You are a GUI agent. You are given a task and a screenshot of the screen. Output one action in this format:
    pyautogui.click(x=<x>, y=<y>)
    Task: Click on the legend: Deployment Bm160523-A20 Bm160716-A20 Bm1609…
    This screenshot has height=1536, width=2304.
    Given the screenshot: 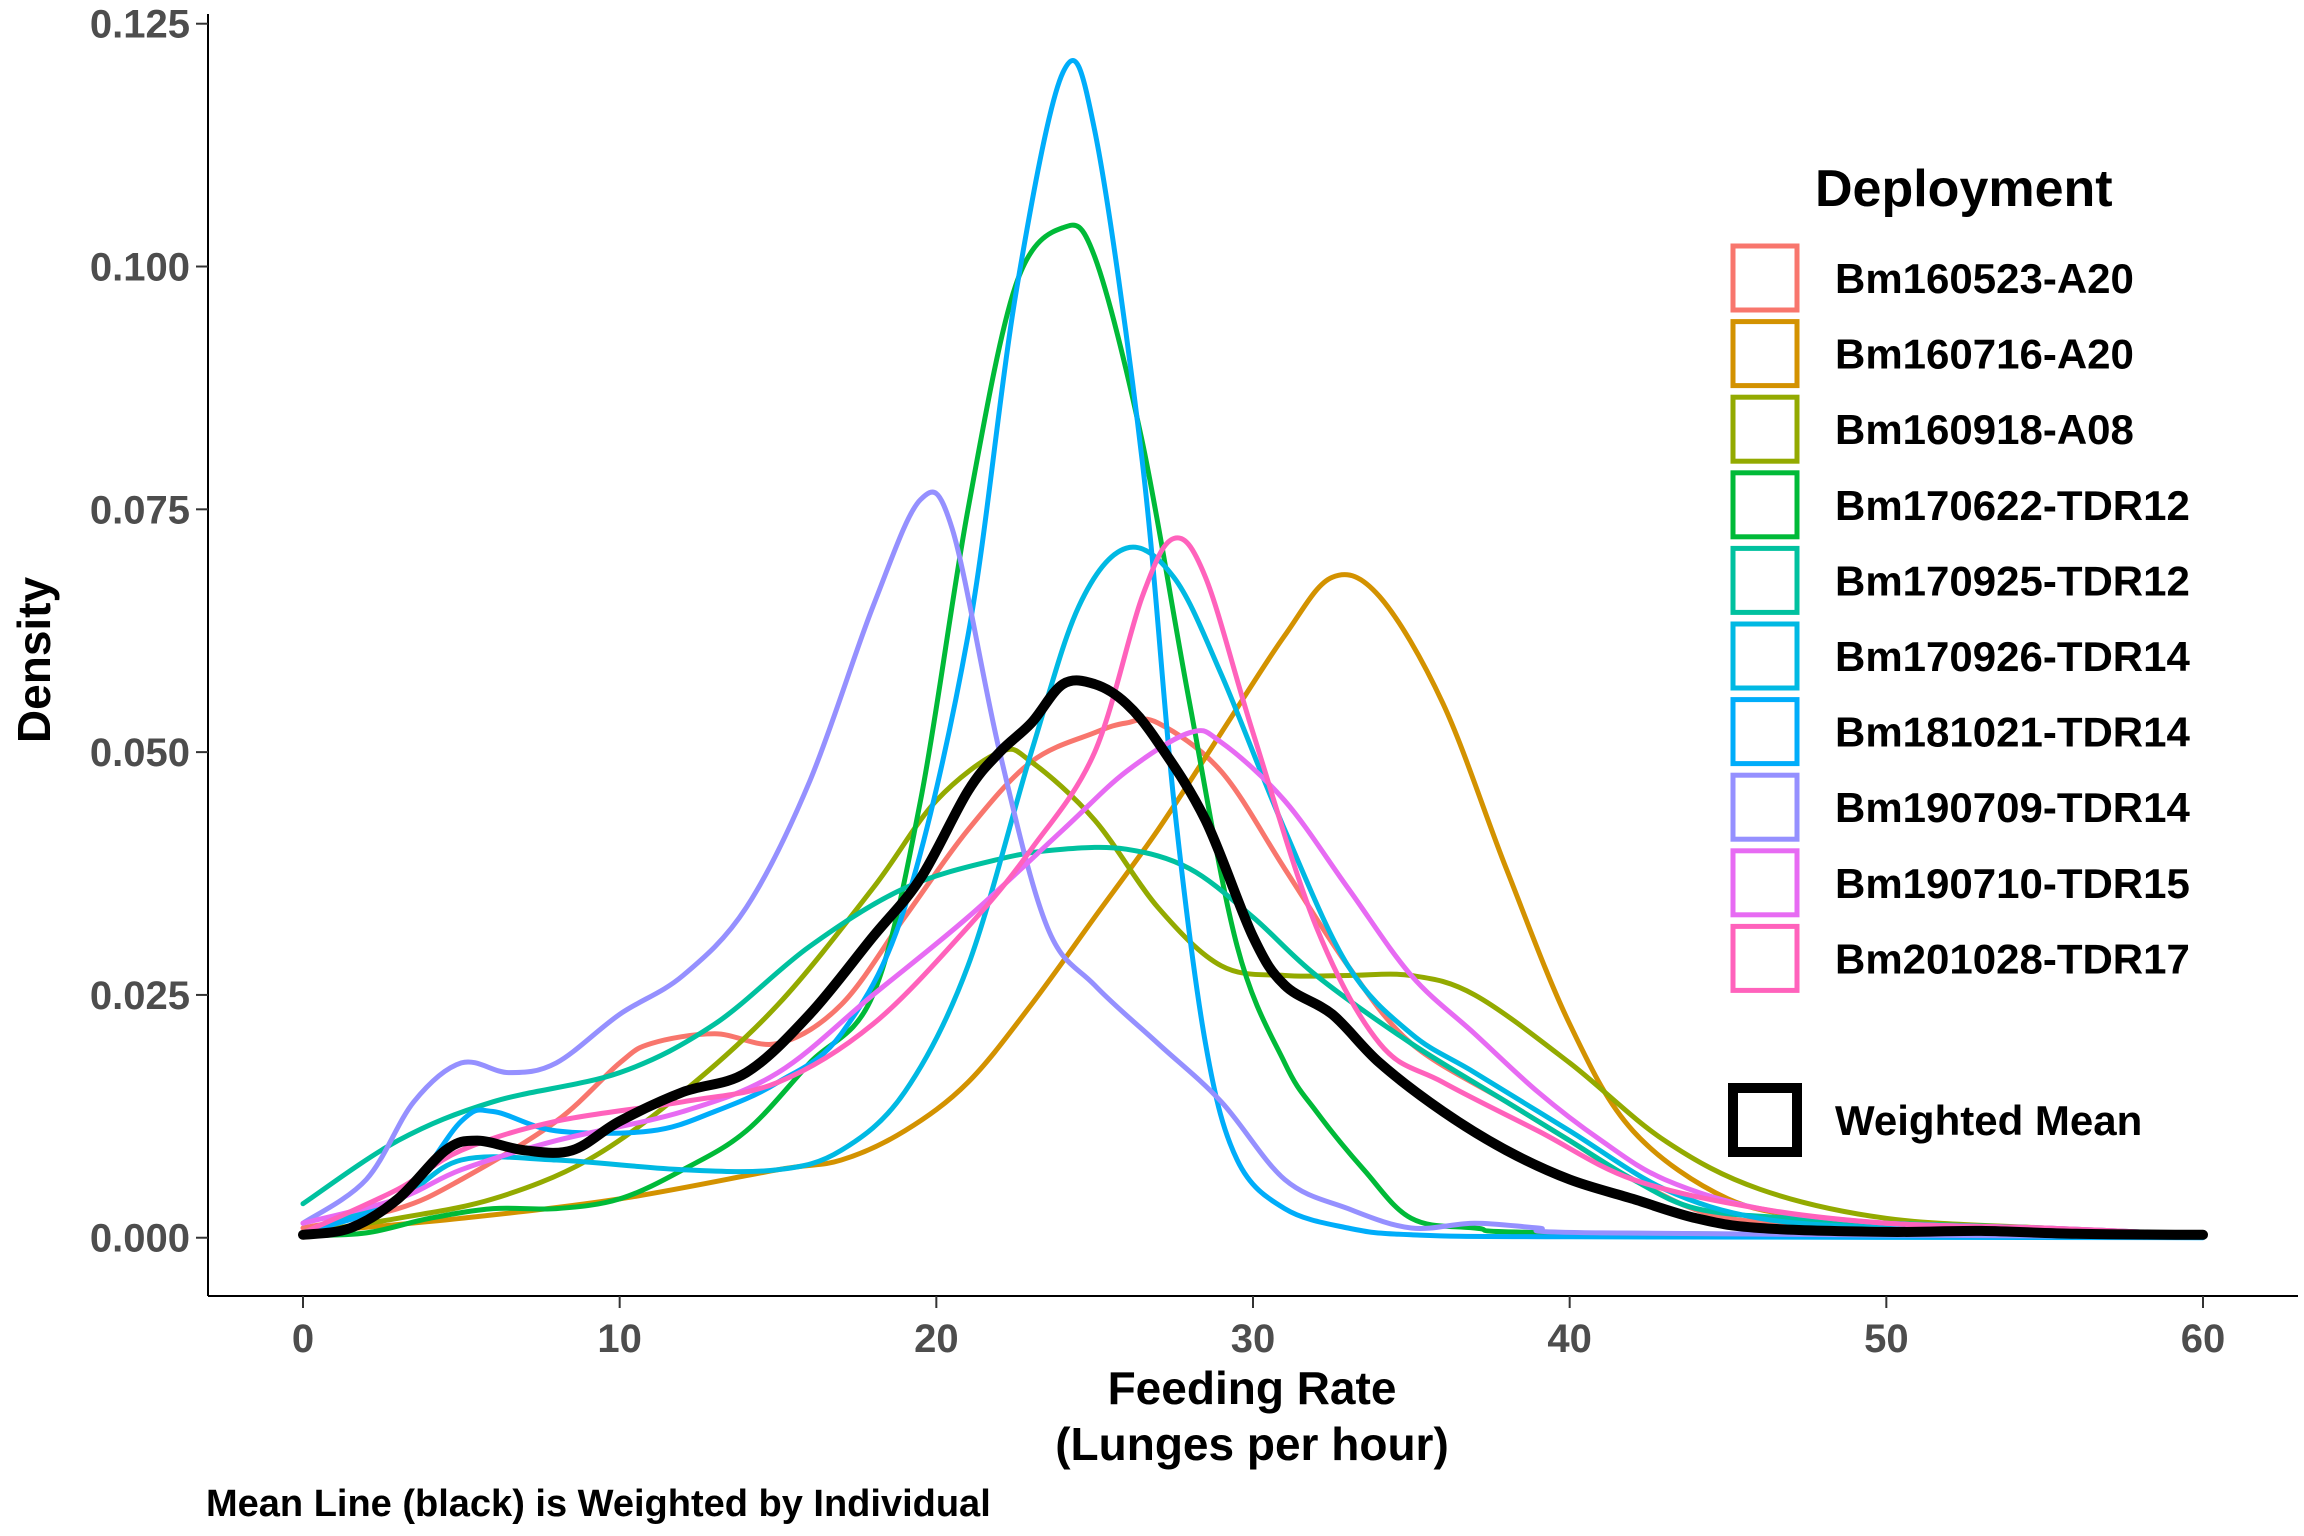 What is the action you would take?
    pyautogui.click(x=1959, y=658)
    